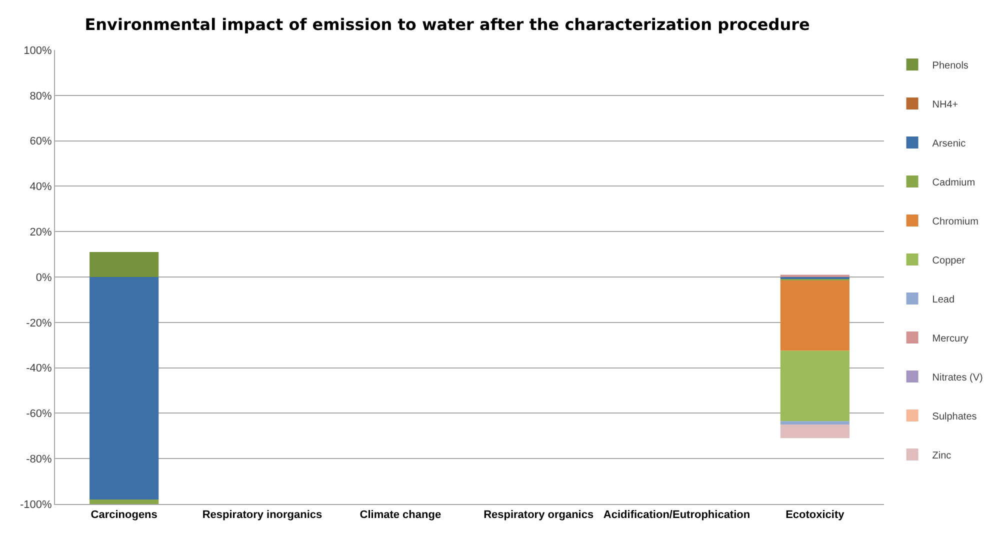  I want to click on legend-label: Mercury, so click(950, 338).